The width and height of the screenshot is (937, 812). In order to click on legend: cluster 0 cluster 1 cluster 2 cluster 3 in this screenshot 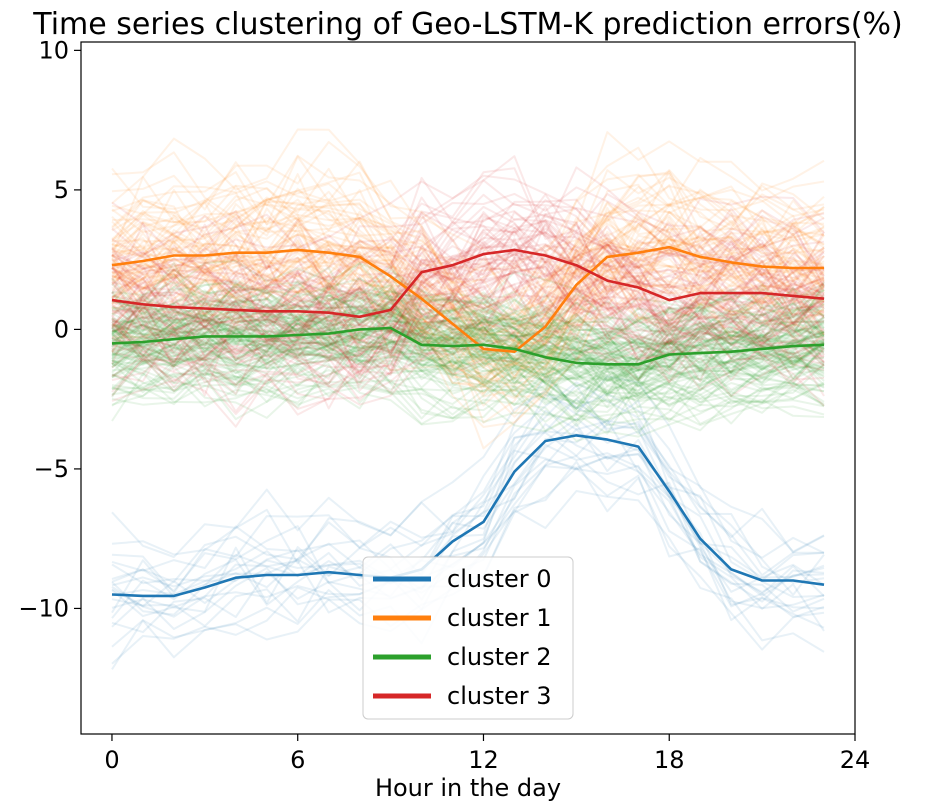, I will do `click(468, 638)`.